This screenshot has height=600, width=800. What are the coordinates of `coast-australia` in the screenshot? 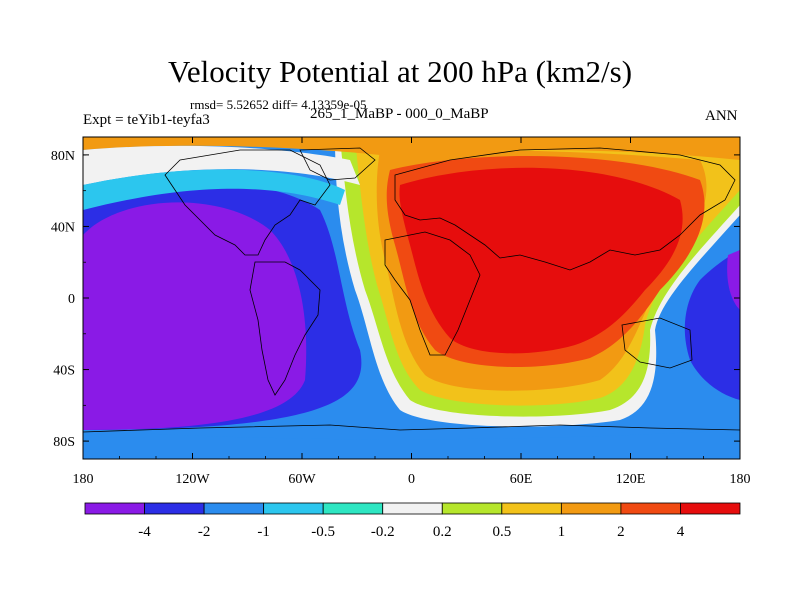 It's located at (657, 343).